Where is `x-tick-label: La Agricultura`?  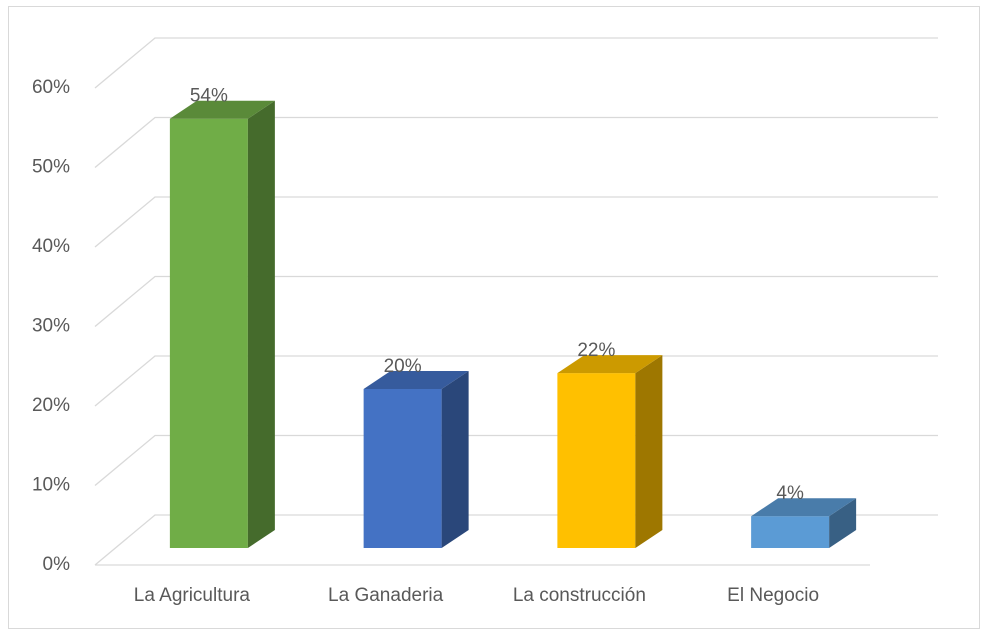 x-tick-label: La Agricultura is located at coordinates (192, 595).